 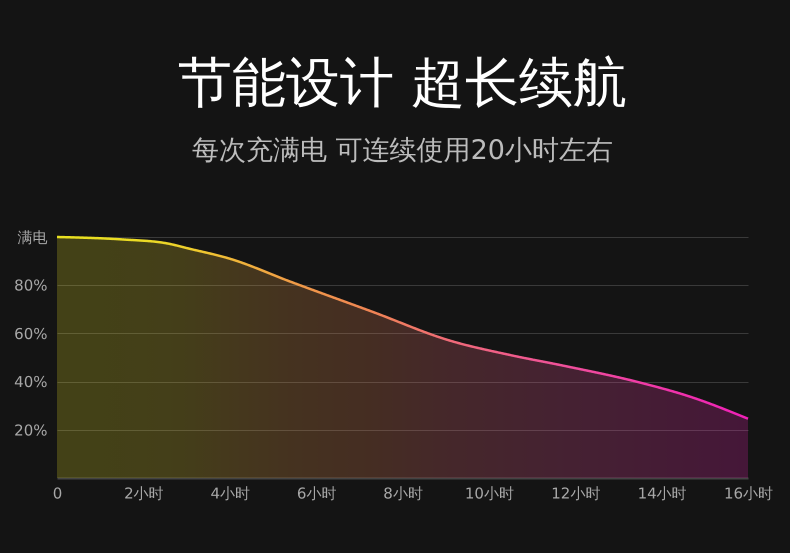 What do you see at coordinates (31, 382) in the screenshot?
I see `y-tick-label: 40%` at bounding box center [31, 382].